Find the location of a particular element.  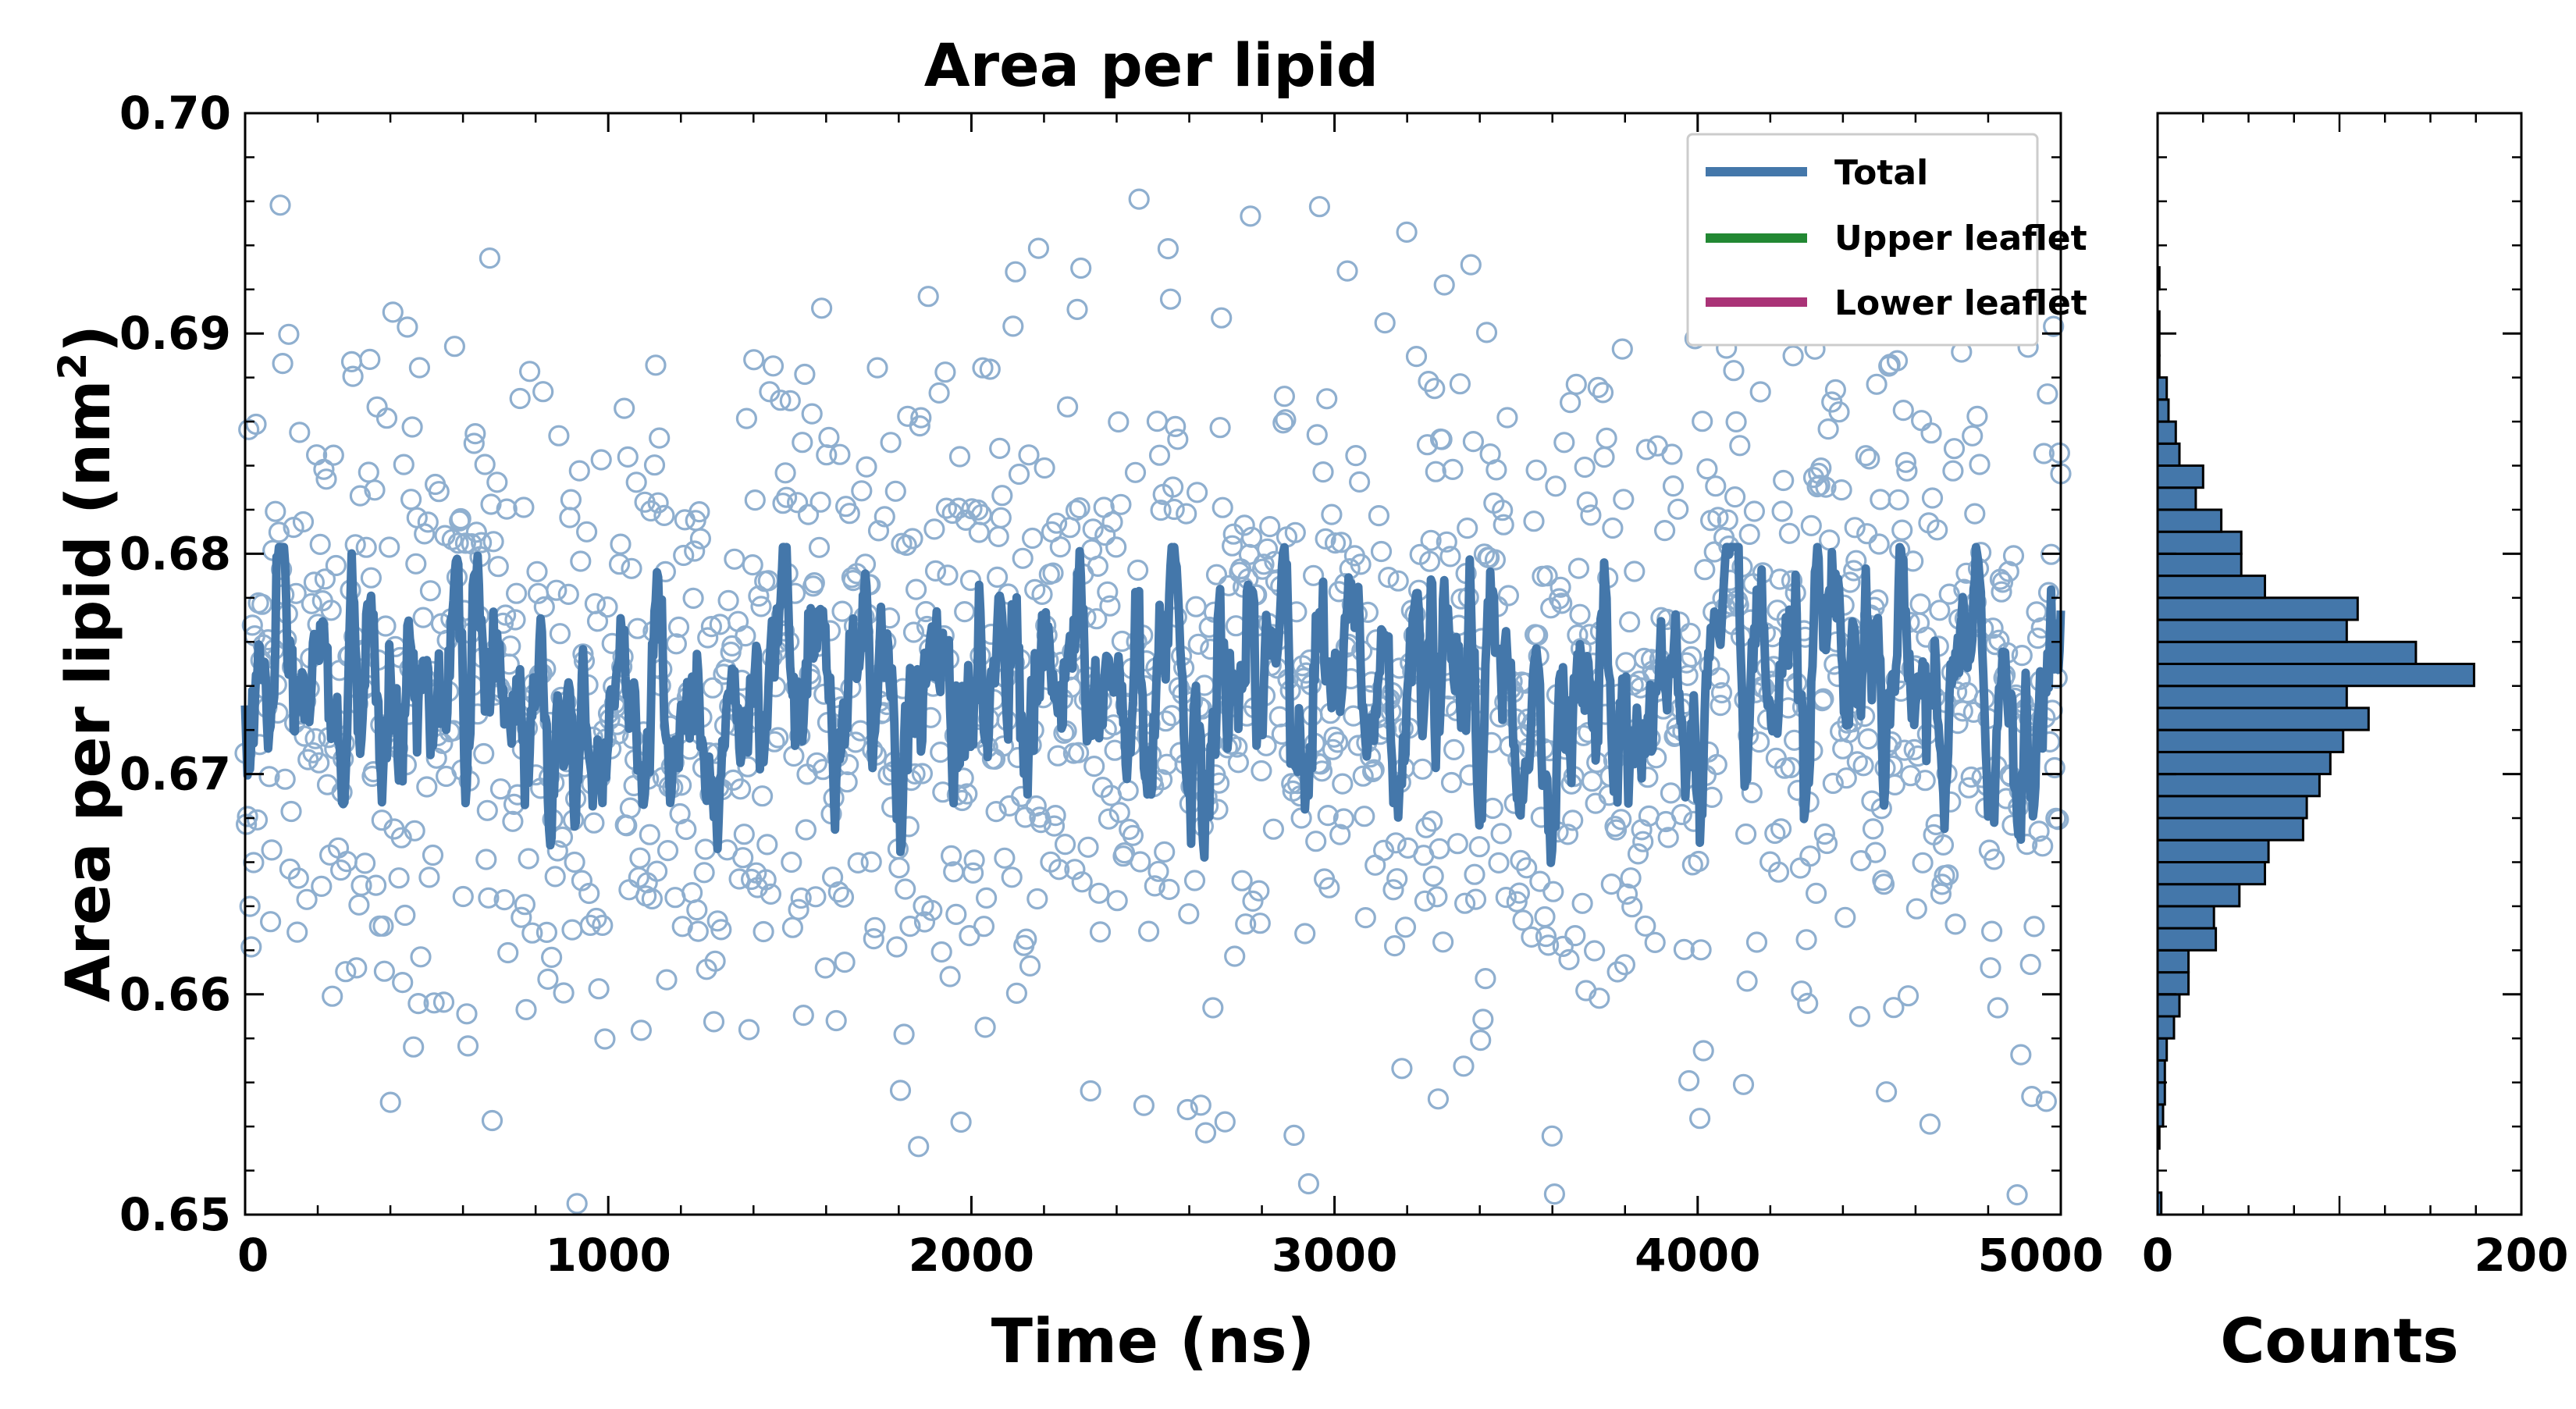

y-tick-label: 0.69 is located at coordinates (175, 333).